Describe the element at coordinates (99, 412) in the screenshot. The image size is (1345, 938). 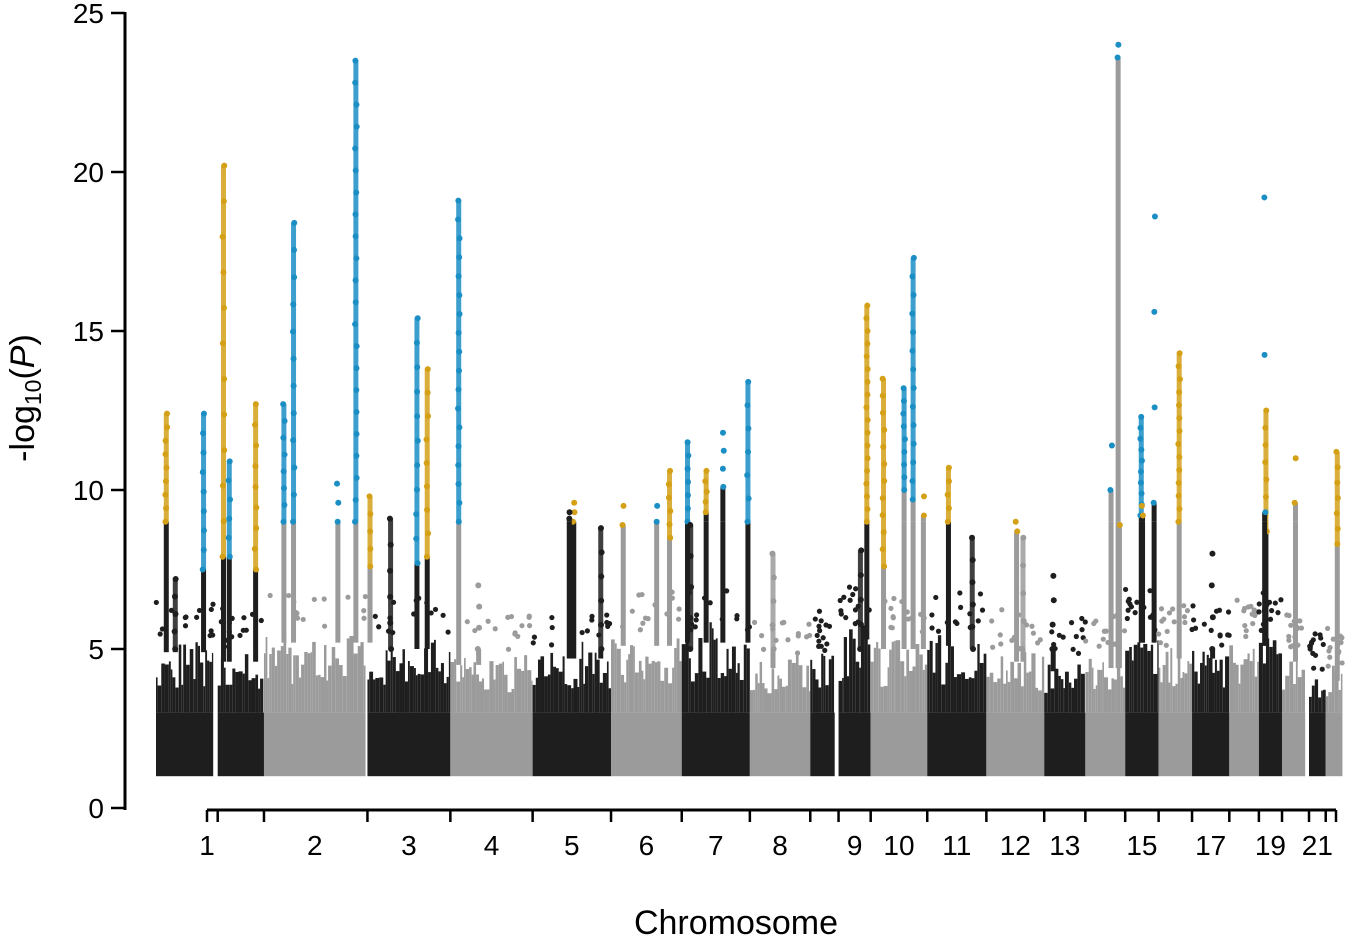
I see `y-ticks: 0 5 10 15 20 25` at that location.